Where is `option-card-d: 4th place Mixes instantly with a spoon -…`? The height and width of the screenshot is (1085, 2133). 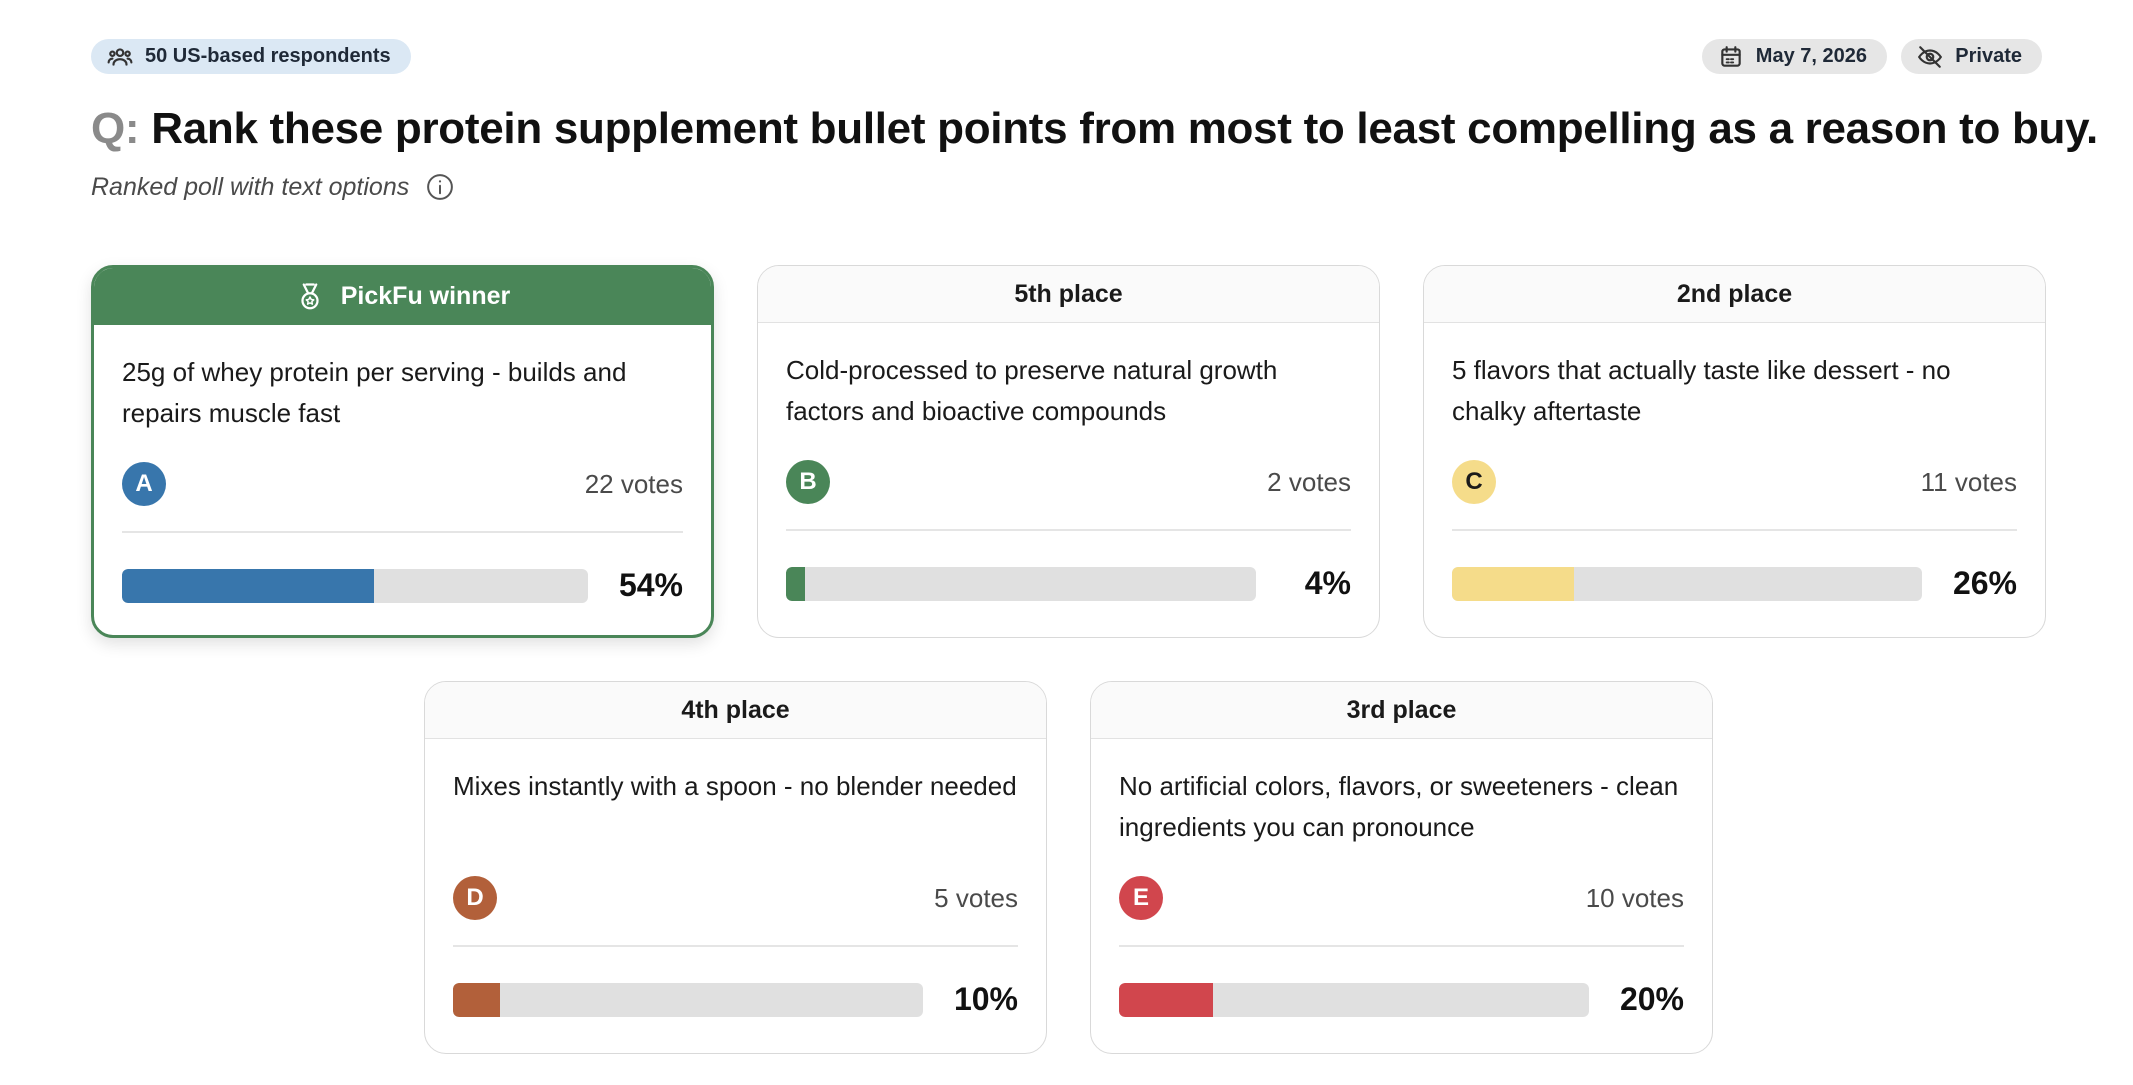
option-card-d: 4th place Mixes instantly with a spoon -… is located at coordinates (735, 867).